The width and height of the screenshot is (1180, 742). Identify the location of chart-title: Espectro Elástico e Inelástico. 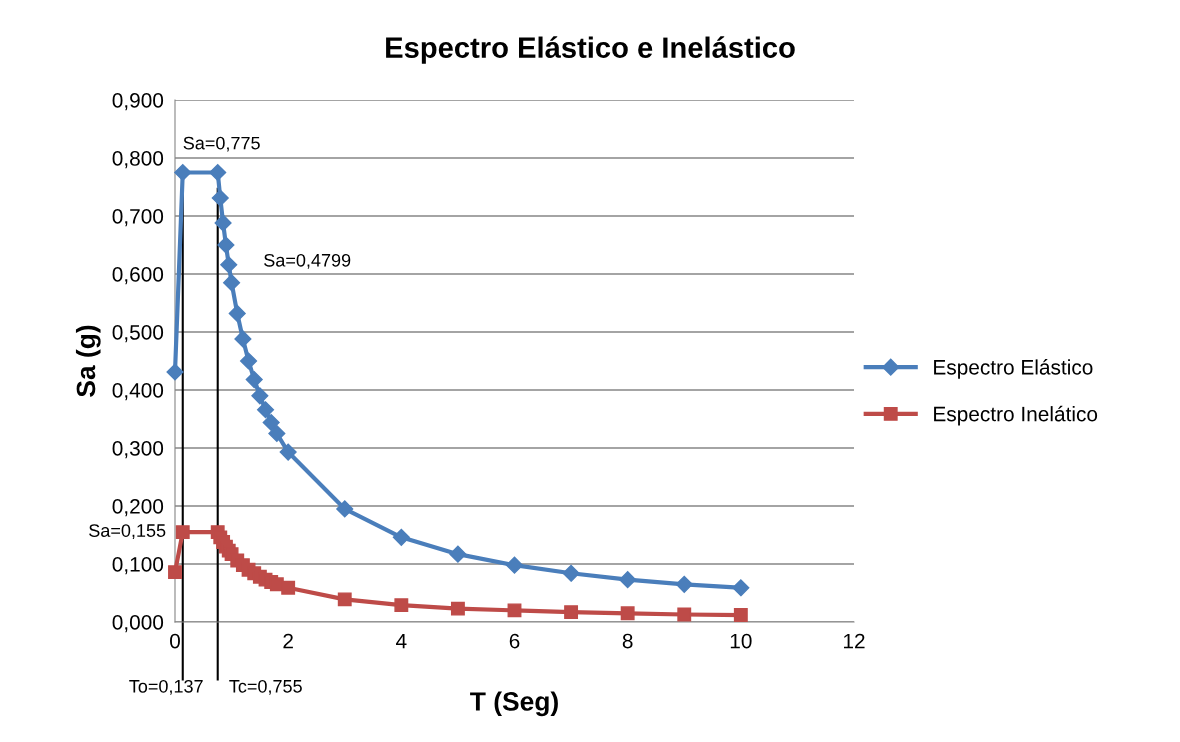
(590, 50).